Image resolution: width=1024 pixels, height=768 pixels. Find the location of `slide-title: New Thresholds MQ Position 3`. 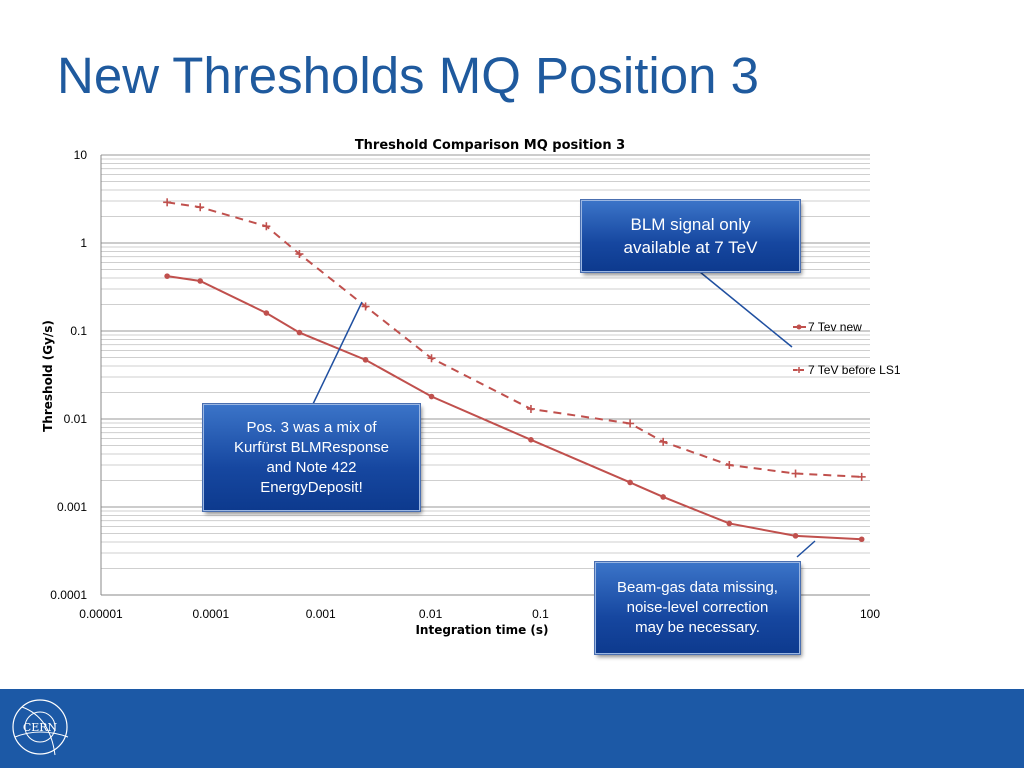

slide-title: New Thresholds MQ Position 3 is located at coordinates (408, 75).